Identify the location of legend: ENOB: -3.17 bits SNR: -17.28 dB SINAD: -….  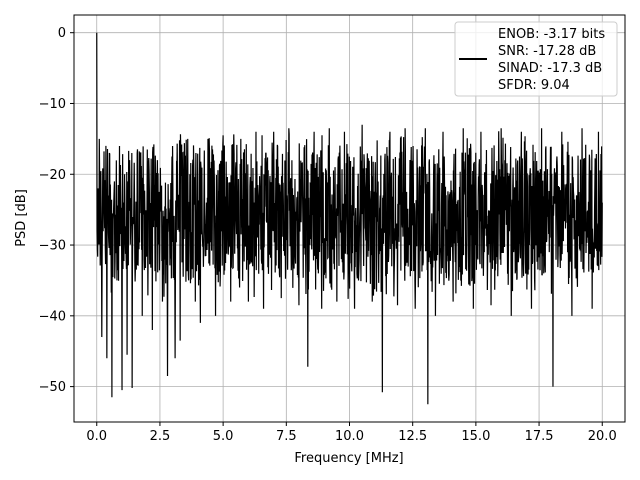
(536, 59).